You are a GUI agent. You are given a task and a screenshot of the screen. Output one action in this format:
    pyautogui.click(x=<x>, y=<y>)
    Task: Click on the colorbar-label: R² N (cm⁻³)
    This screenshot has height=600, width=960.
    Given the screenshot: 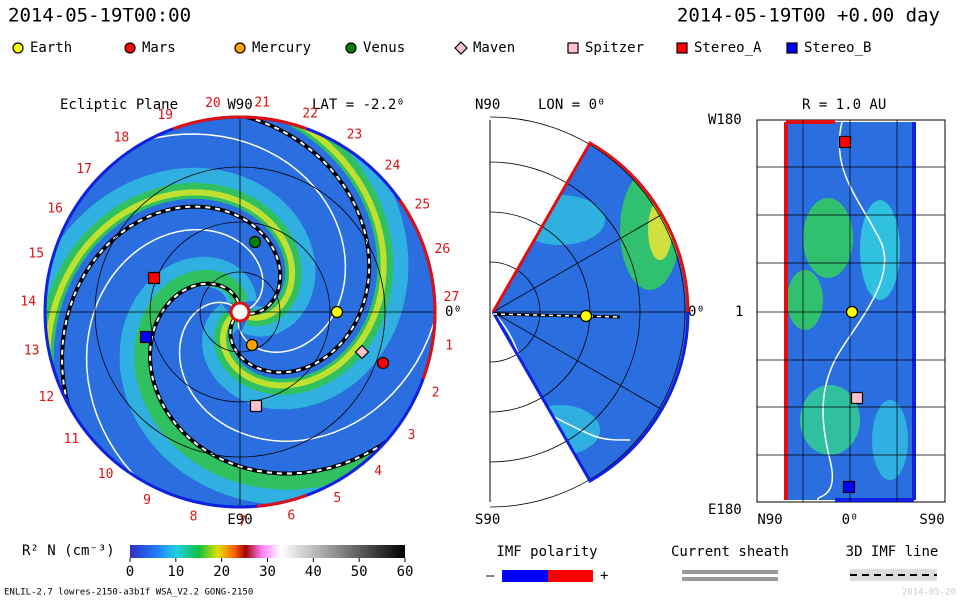 What is the action you would take?
    pyautogui.click(x=68, y=551)
    